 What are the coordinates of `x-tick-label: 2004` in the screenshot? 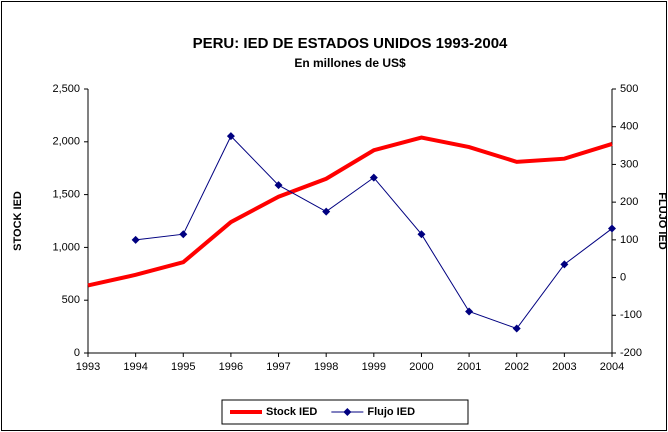 It's located at (612, 367).